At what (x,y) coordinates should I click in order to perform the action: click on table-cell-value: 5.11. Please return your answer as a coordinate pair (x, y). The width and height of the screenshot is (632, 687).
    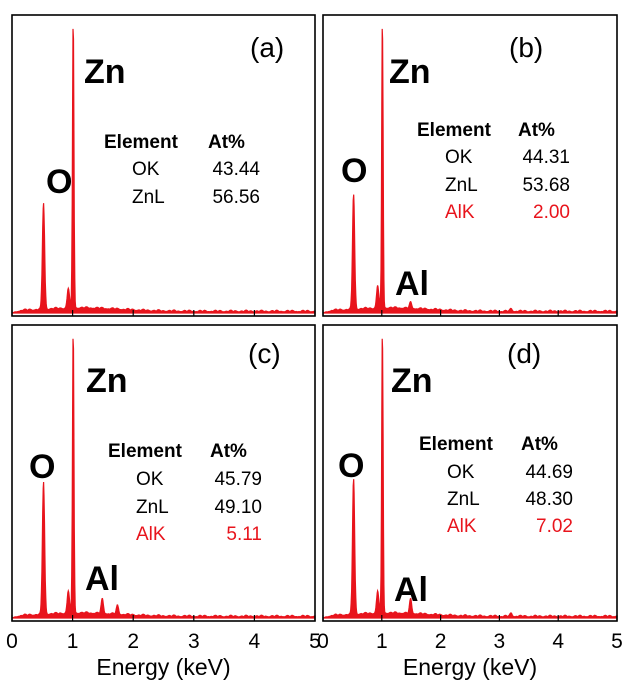
    Looking at the image, I should click on (244, 534).